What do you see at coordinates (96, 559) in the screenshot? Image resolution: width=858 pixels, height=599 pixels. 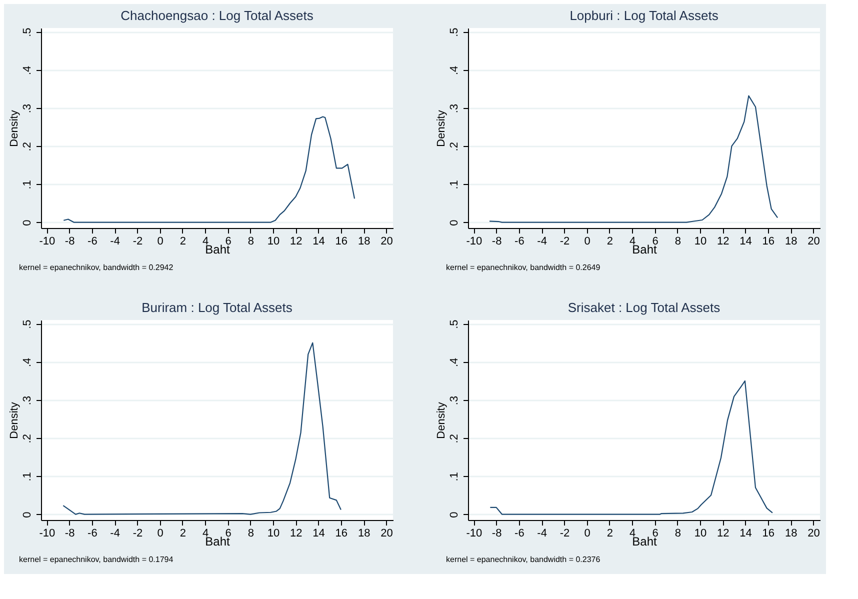 I see `text: kernel = epanechnikov, bandwidth = 0.1794` at bounding box center [96, 559].